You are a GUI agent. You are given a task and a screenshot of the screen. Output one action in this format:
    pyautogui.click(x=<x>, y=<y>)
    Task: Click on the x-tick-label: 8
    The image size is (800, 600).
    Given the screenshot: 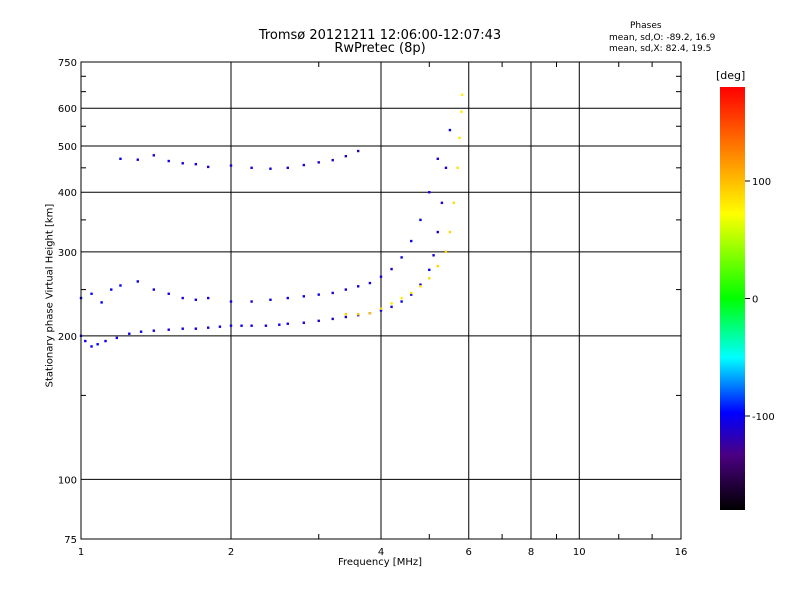 What is the action you would take?
    pyautogui.click(x=531, y=552)
    